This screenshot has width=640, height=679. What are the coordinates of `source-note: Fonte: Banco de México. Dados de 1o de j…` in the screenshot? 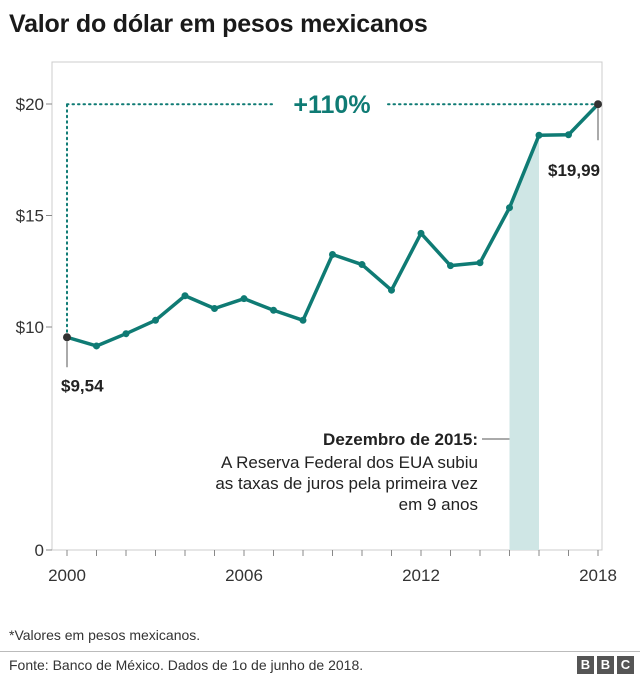 It's located at (186, 665).